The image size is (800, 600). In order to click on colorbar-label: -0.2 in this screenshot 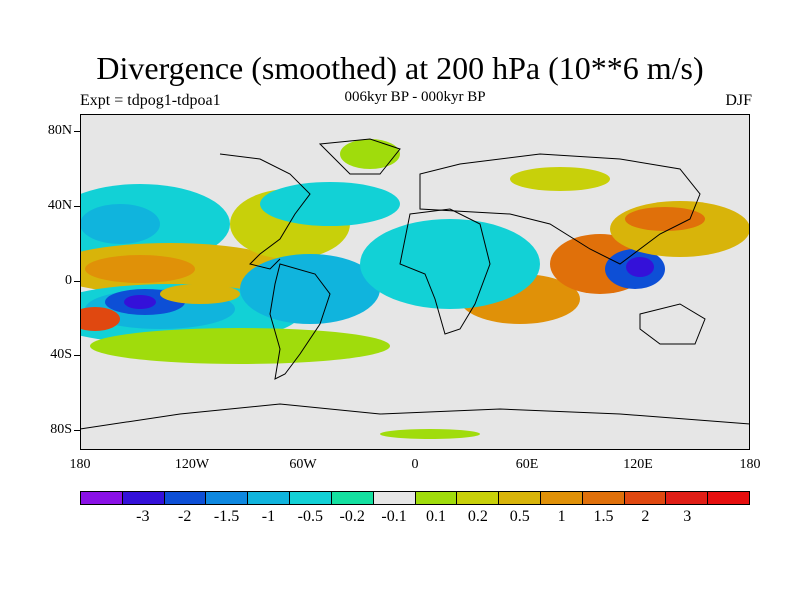, I will do `click(352, 516)`.